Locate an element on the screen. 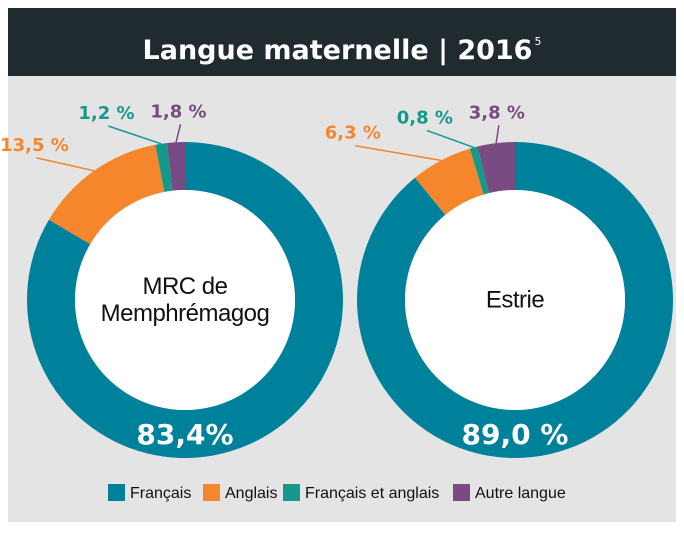 This screenshot has height=535, width=684. legend-label: Français is located at coordinates (160, 493).